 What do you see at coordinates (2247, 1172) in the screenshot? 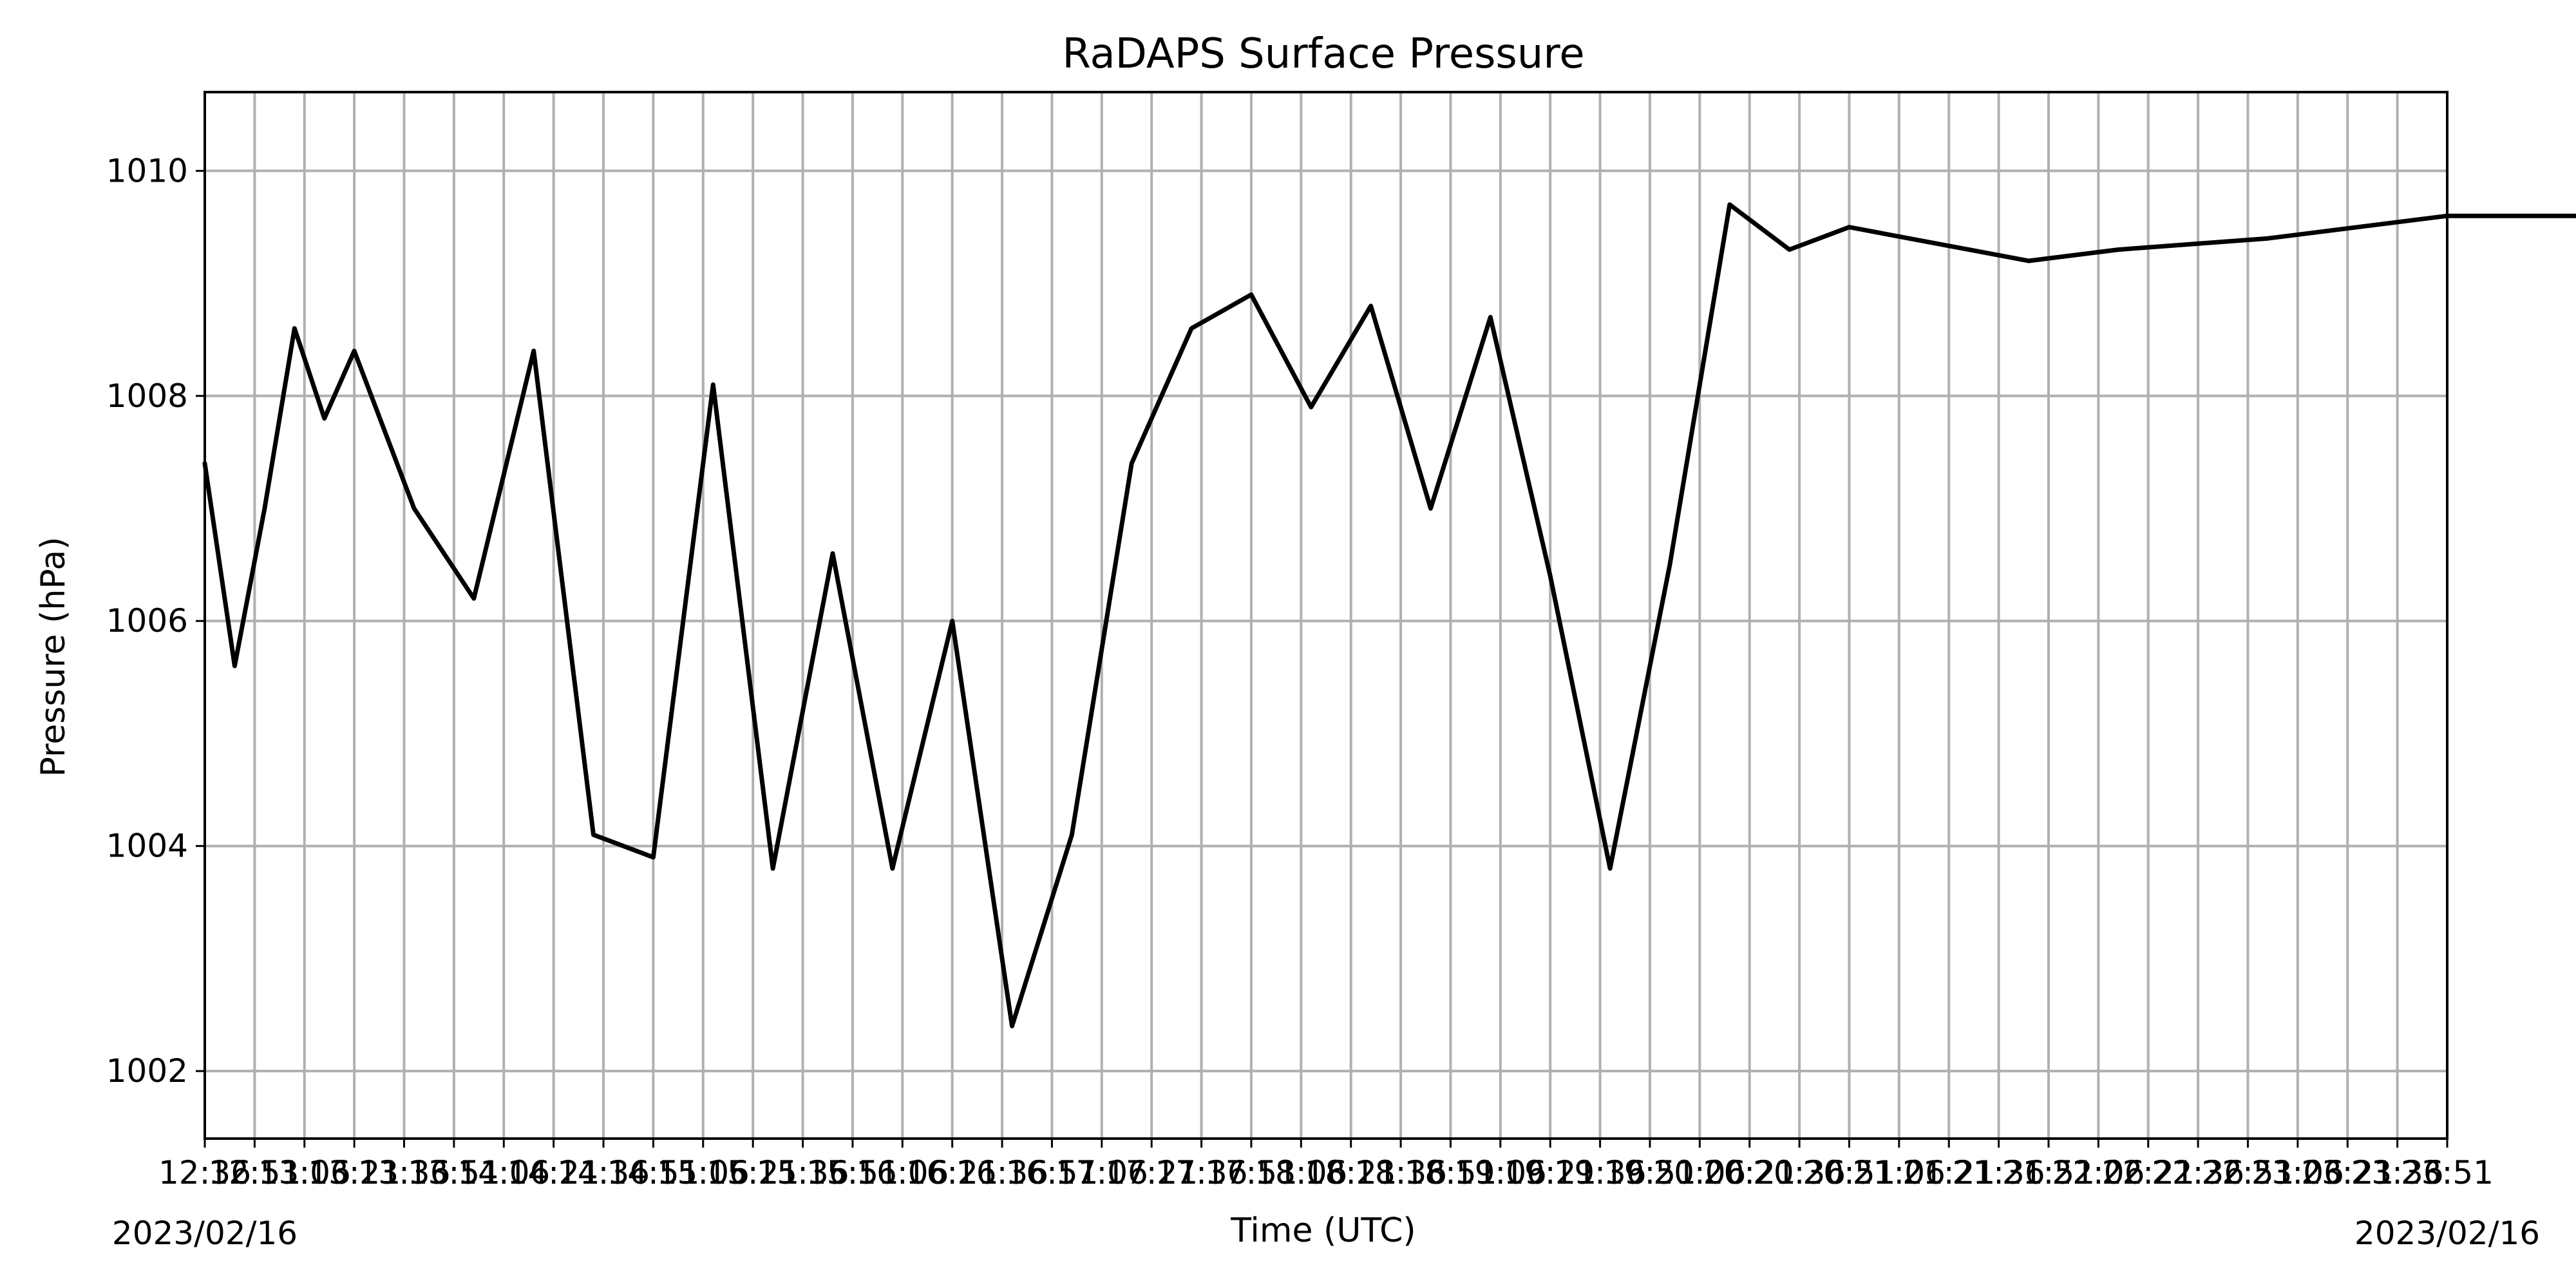
I see `x-tick-label: 22:51` at bounding box center [2247, 1172].